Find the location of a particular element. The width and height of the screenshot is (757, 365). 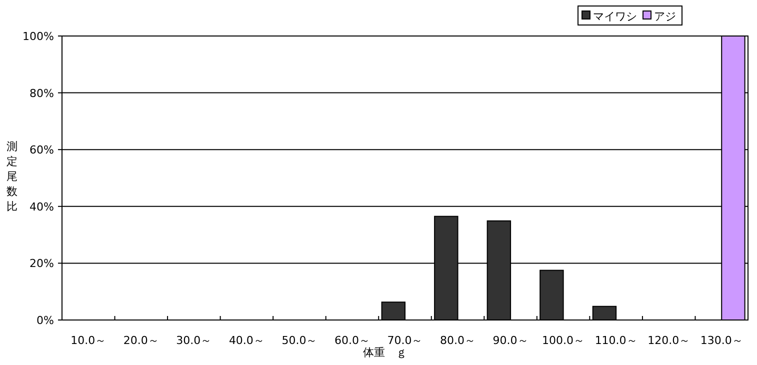

x-tick-label: 80.0～ is located at coordinates (458, 340).